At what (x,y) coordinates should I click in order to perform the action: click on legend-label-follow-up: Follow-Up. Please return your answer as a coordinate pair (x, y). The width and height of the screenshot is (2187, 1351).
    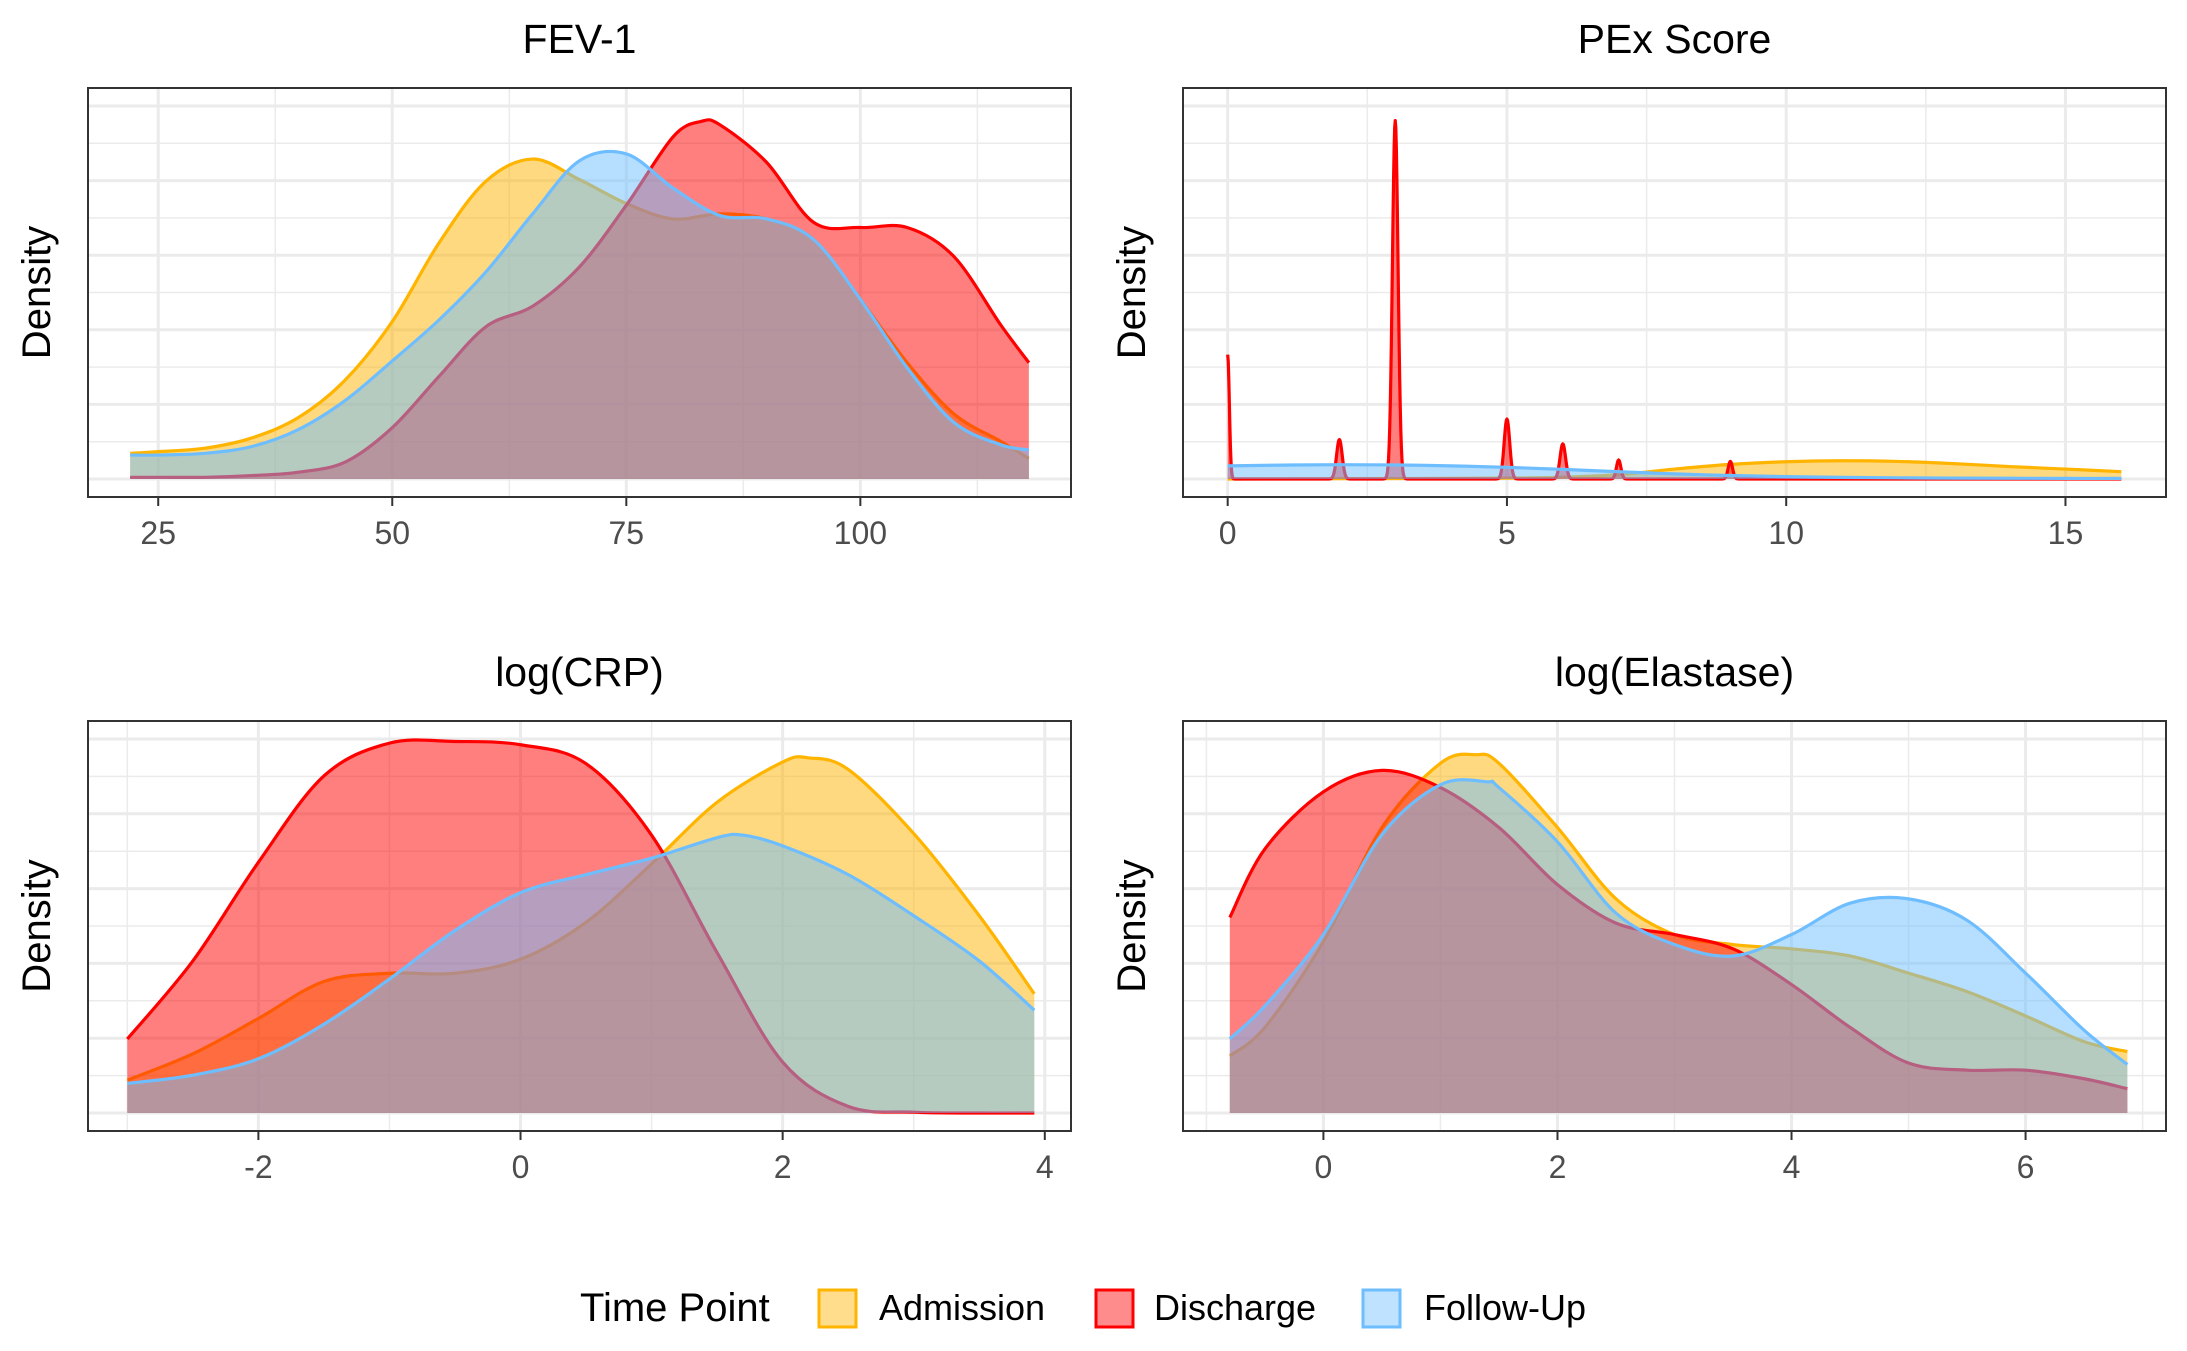
    Looking at the image, I should click on (1505, 1307).